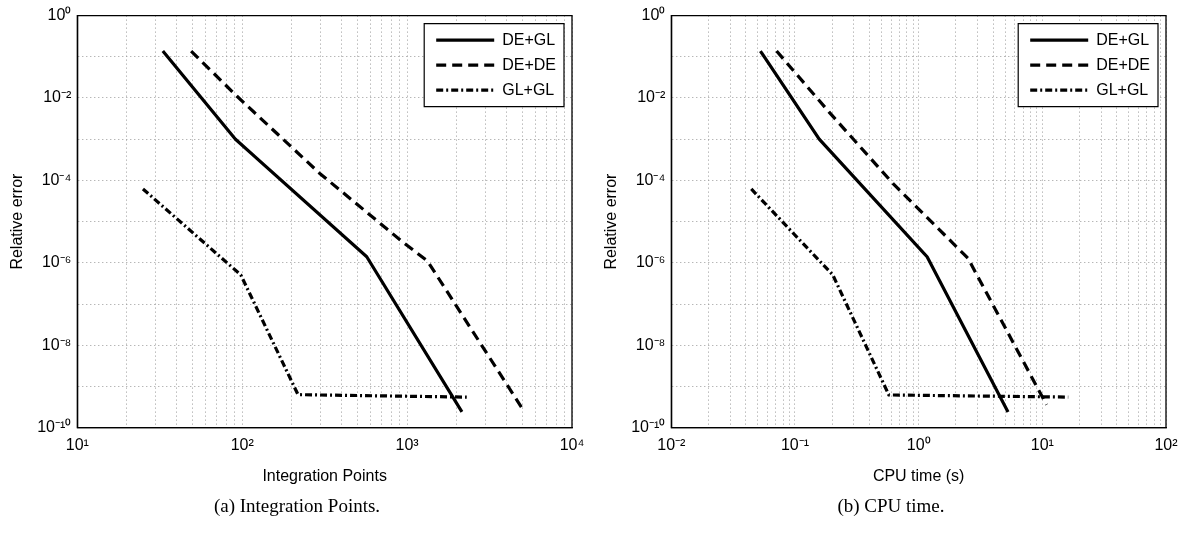  Describe the element at coordinates (795, 444) in the screenshot. I see `x-tick-label: 10⁻¹` at that location.